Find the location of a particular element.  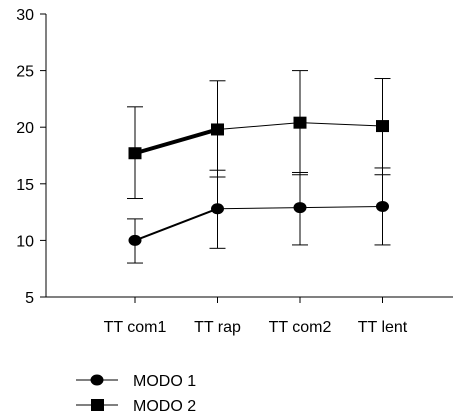

x-tick-label: TT com1 is located at coordinates (135, 327).